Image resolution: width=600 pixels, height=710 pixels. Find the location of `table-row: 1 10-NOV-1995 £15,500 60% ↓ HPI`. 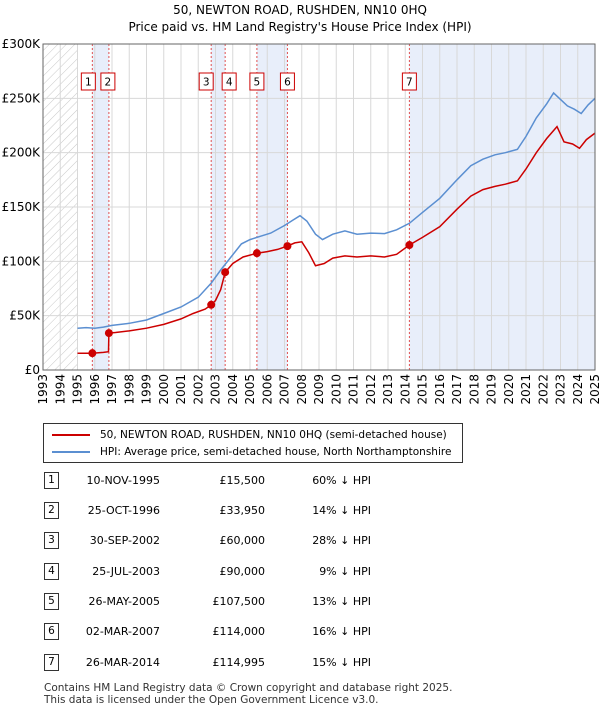

table-row: 1 10-NOV-1995 £15,500 60% ↓ HPI is located at coordinates (300, 482).